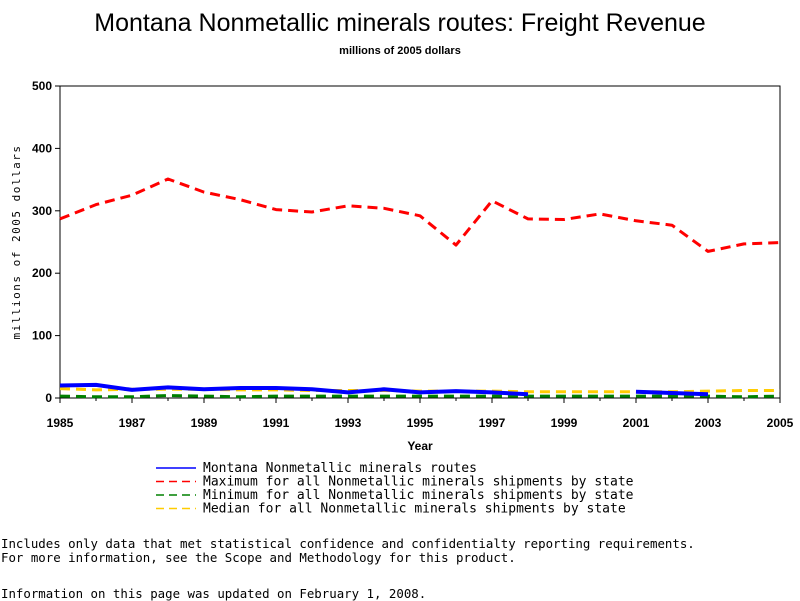 This screenshot has width=800, height=601. What do you see at coordinates (400, 51) in the screenshot?
I see `chart-subtitle: millions of 2005 dollars` at bounding box center [400, 51].